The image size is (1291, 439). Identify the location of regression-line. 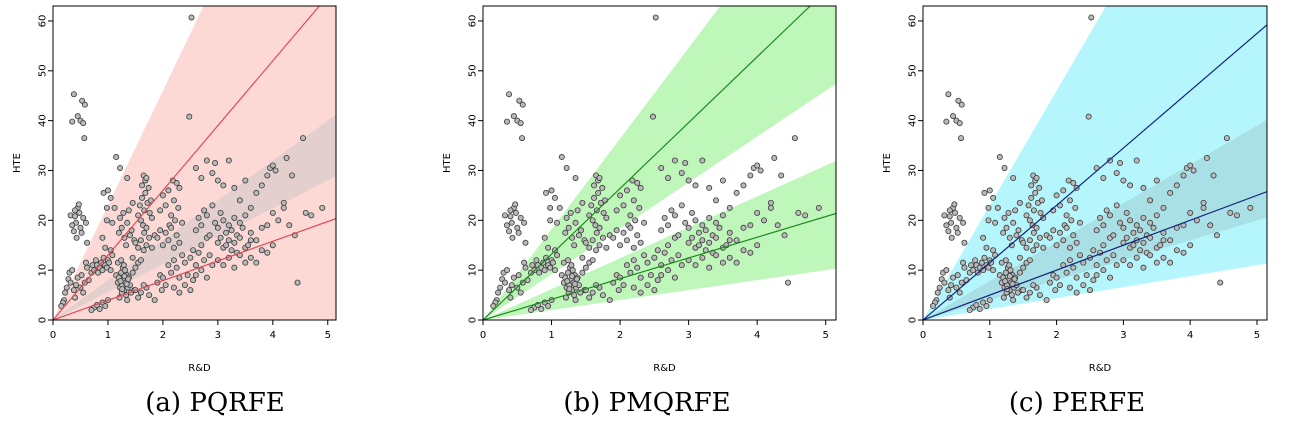
(194, 269).